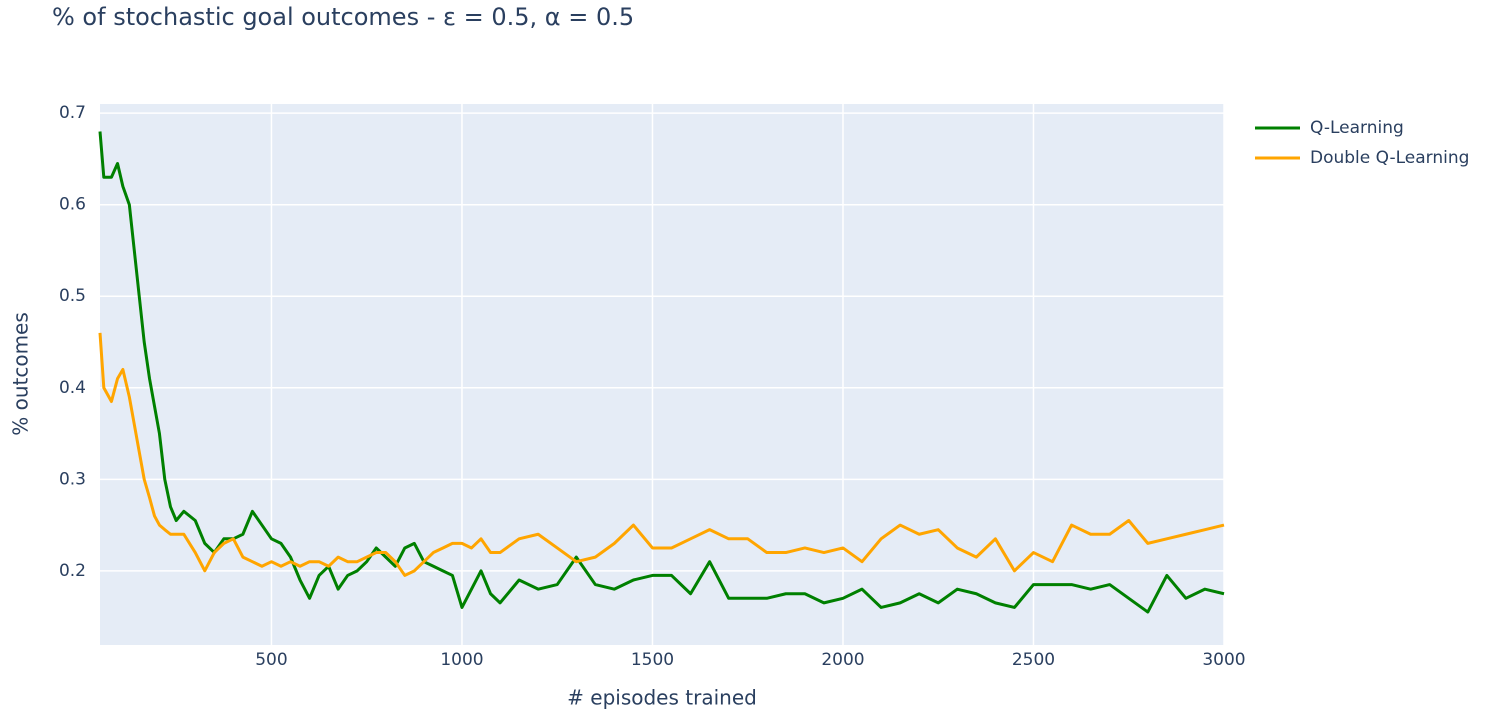 The width and height of the screenshot is (1497, 725). What do you see at coordinates (72, 571) in the screenshot?
I see `y-tick-label: 0.2` at bounding box center [72, 571].